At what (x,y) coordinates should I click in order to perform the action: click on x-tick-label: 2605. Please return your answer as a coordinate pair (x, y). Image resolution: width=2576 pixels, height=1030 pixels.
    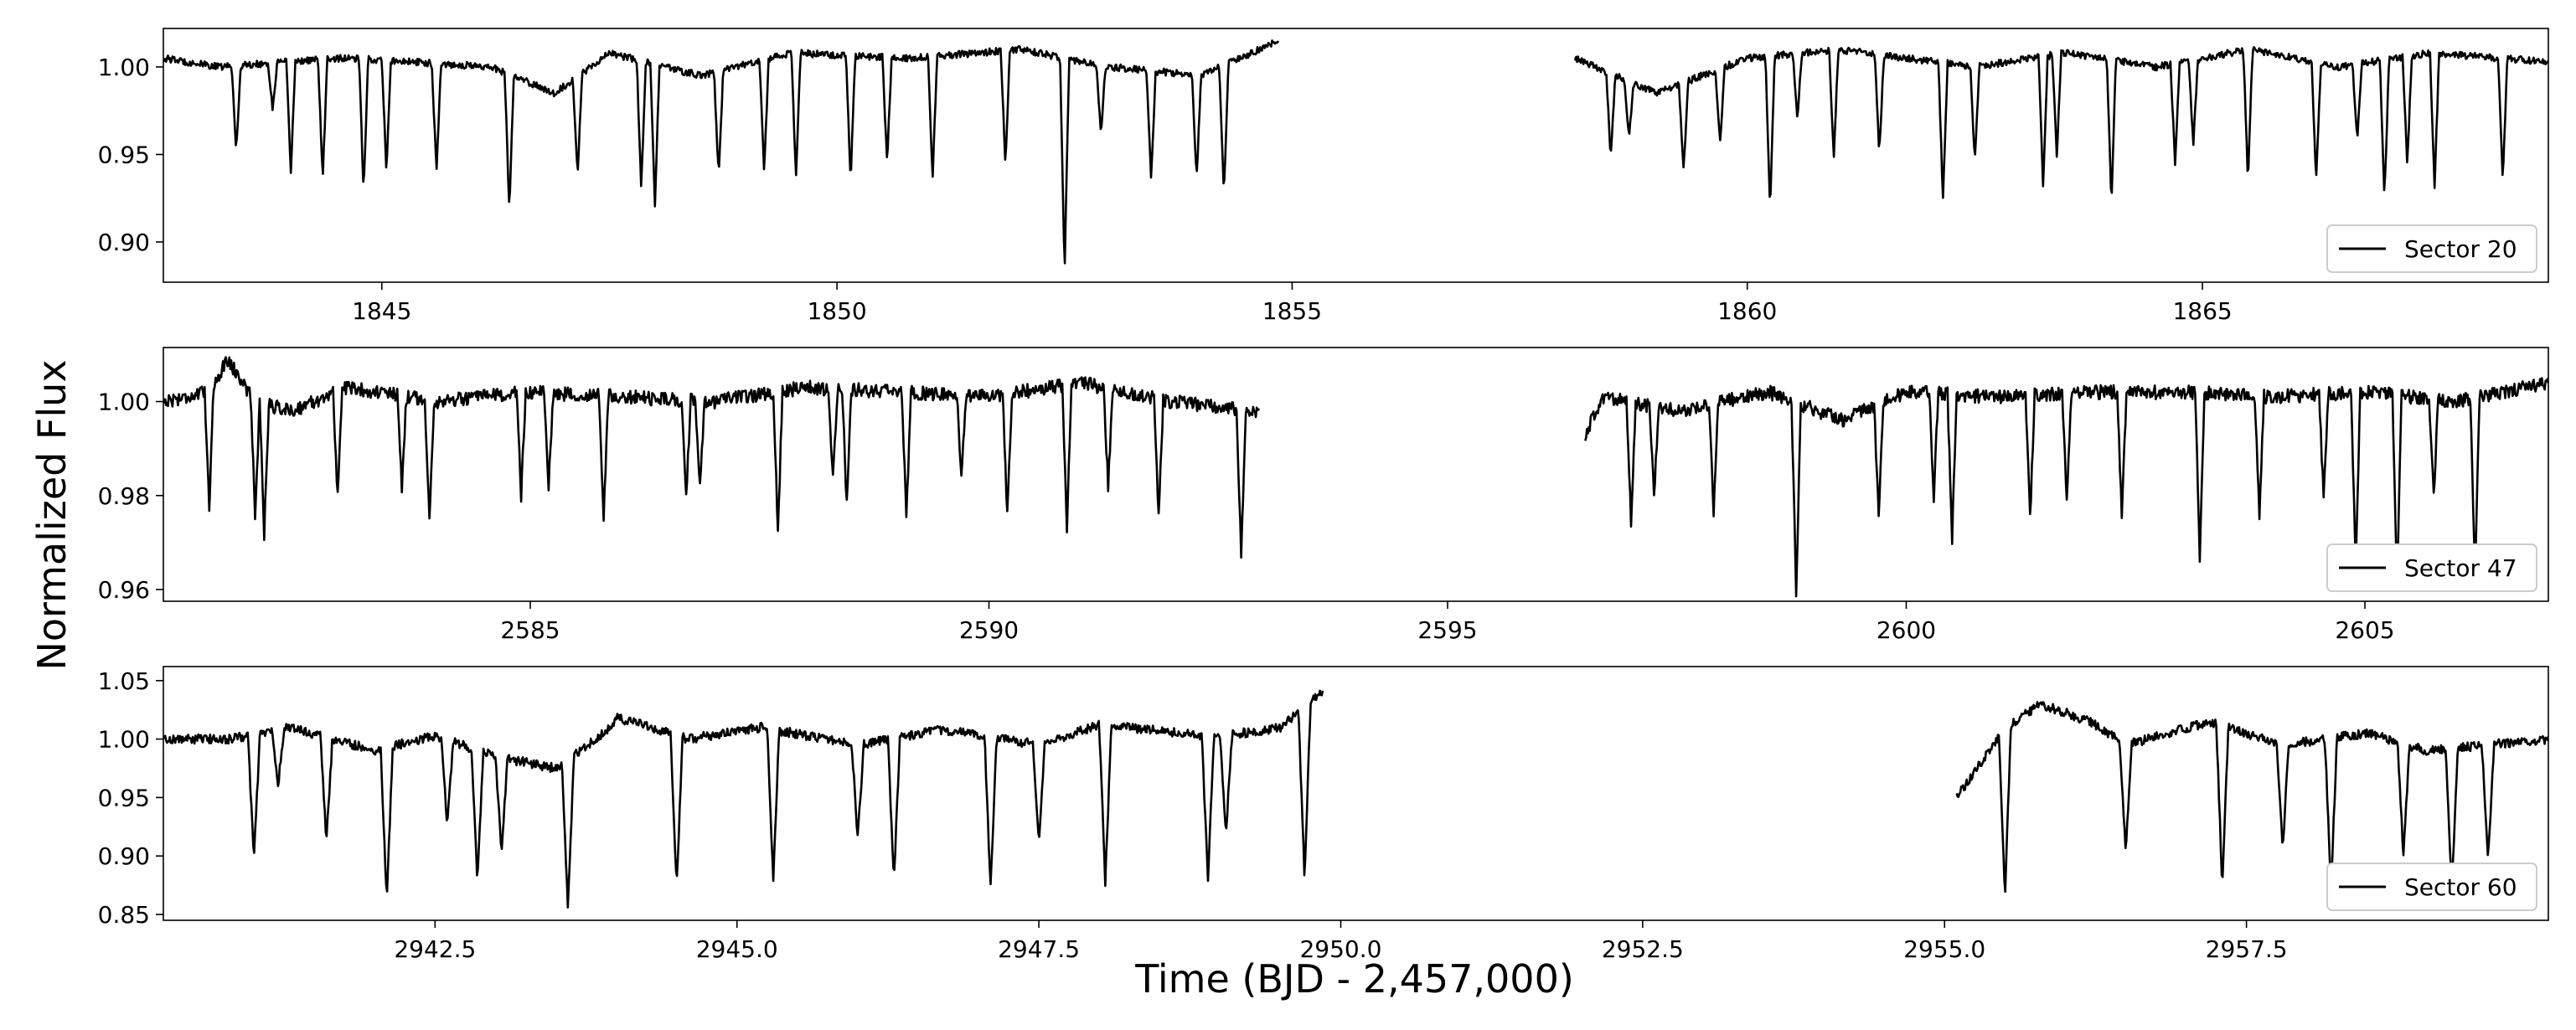
    Looking at the image, I should click on (2364, 630).